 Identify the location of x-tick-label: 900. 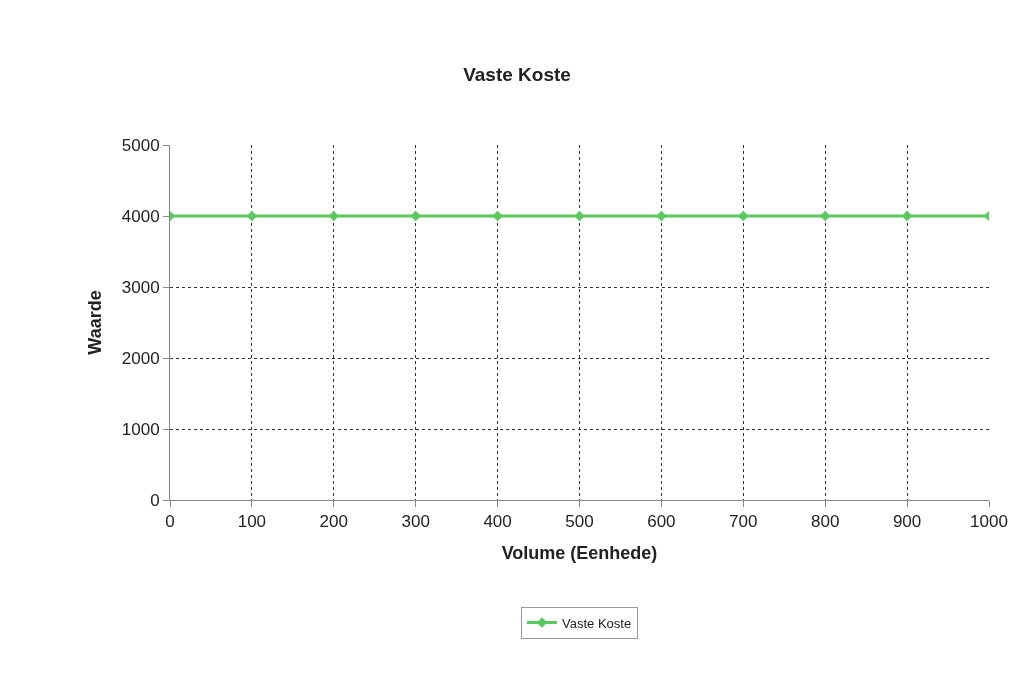
(907, 522).